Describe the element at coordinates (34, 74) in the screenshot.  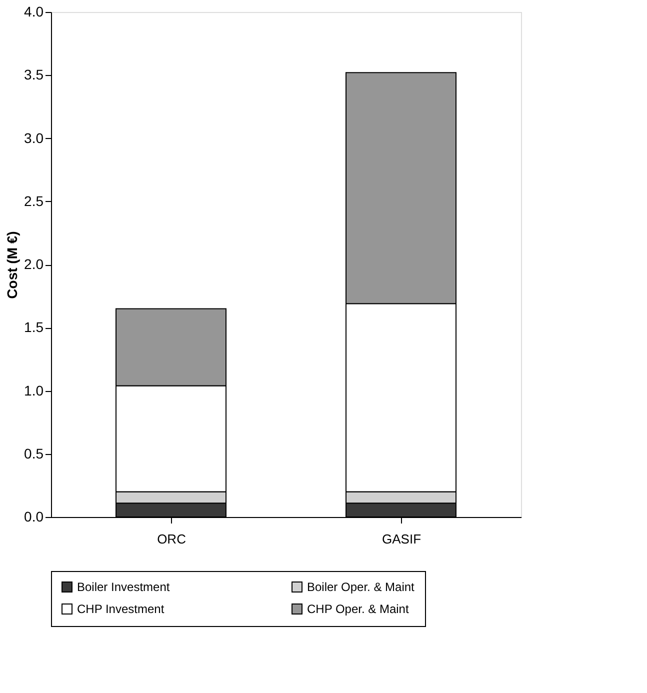
I see `y-tick-label: 3.5` at that location.